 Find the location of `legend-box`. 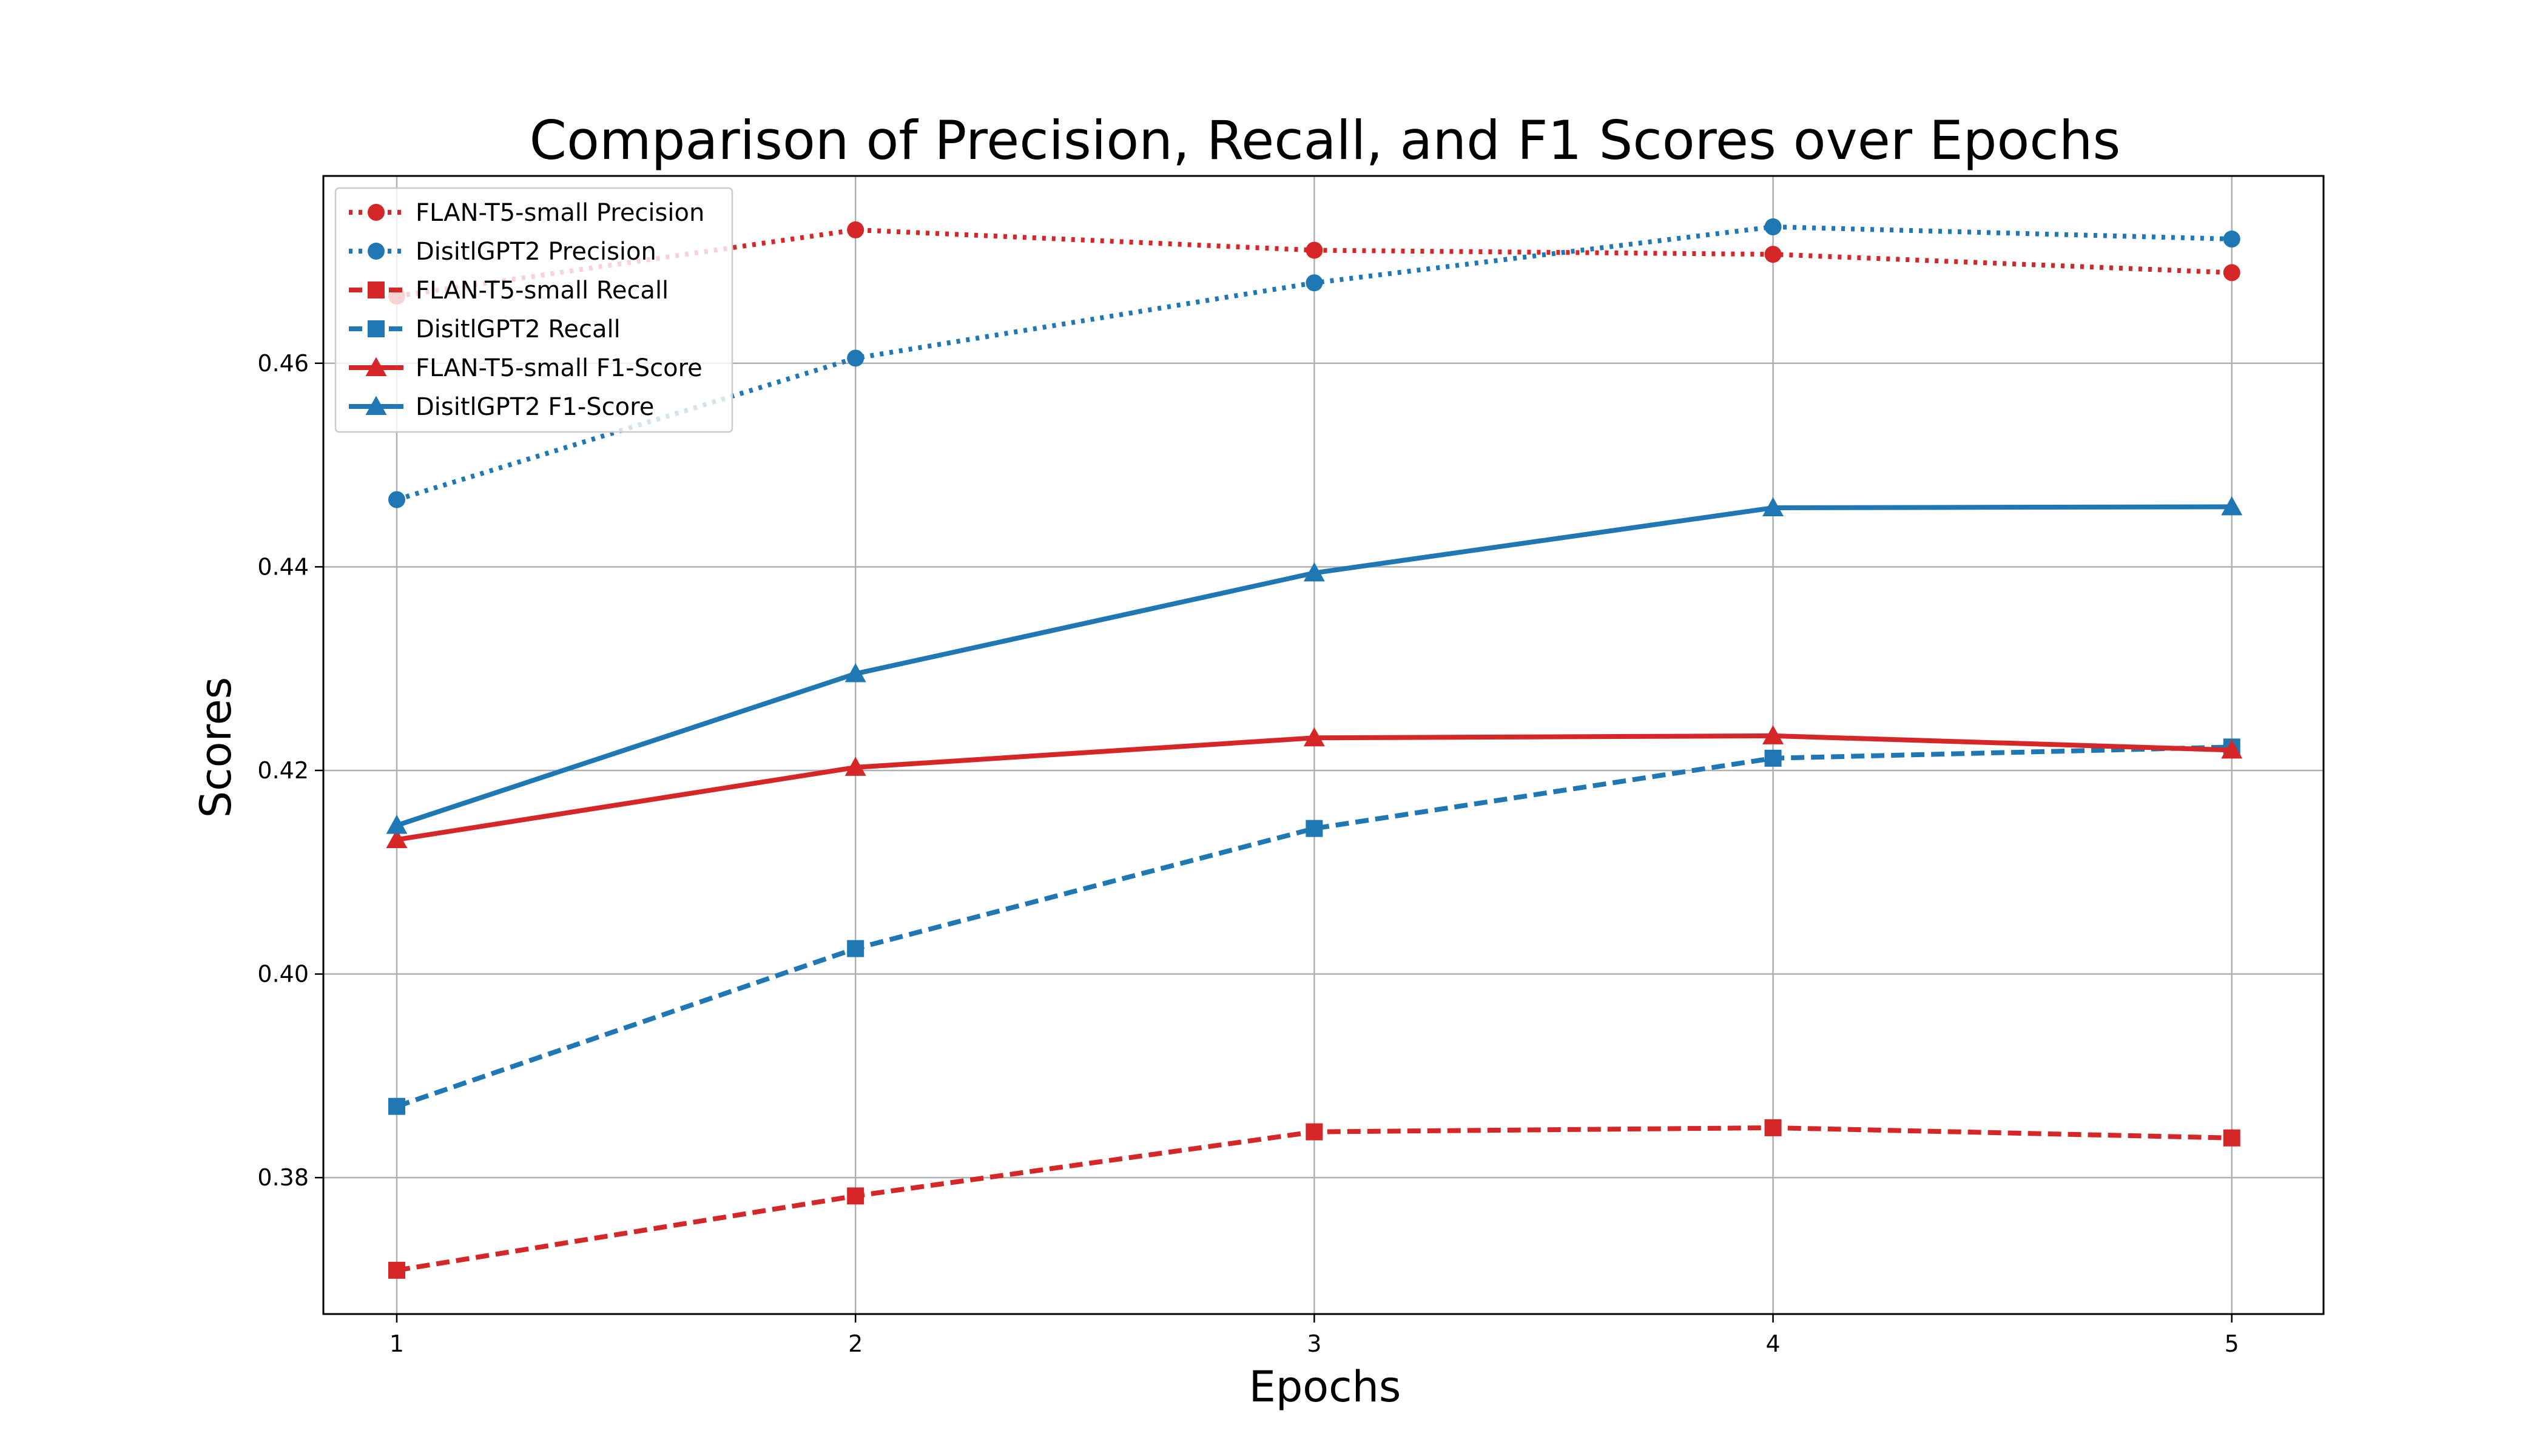

legend-box is located at coordinates (533, 310).